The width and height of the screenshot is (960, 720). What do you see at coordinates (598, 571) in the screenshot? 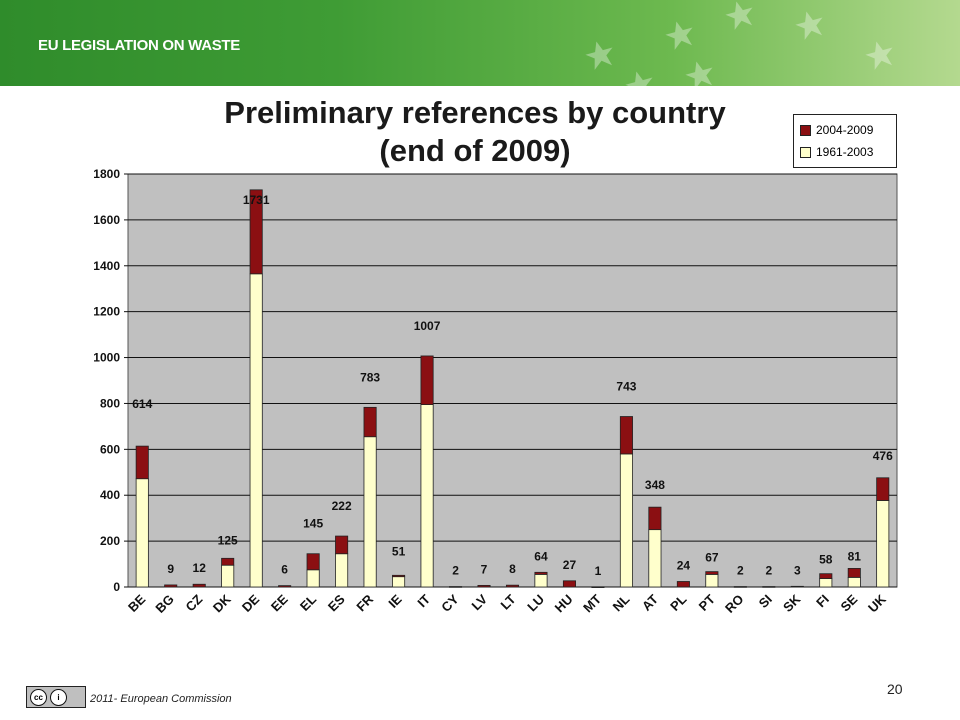
I see `data-label: 1` at bounding box center [598, 571].